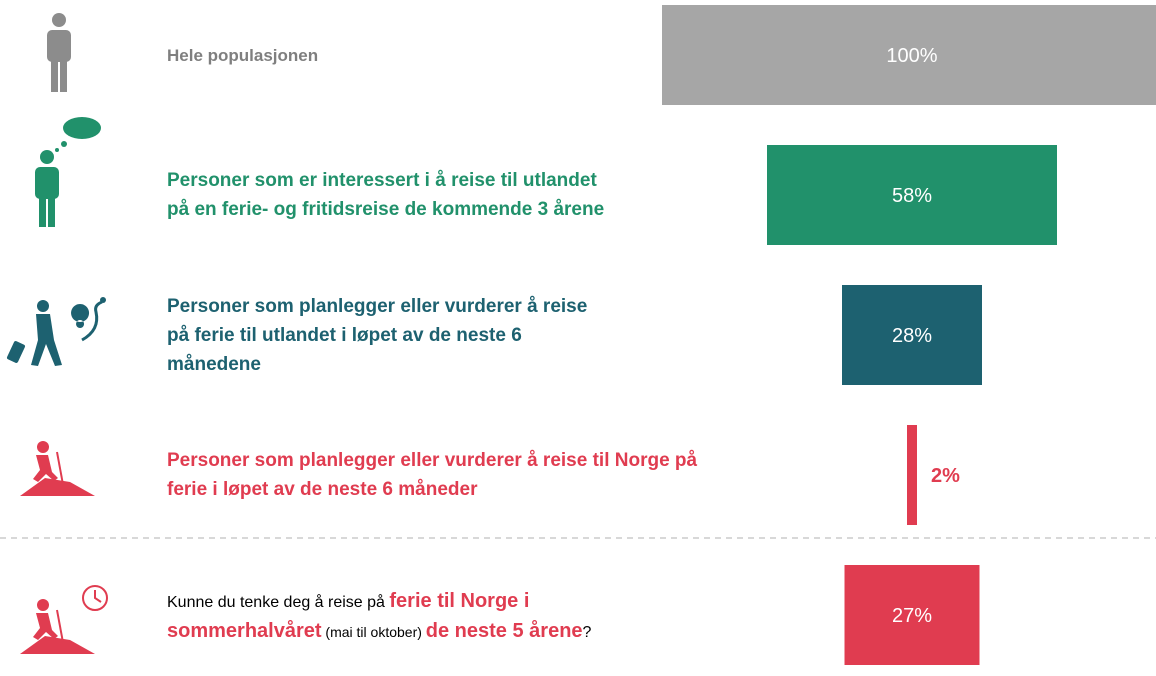  What do you see at coordinates (59, 52) in the screenshot?
I see `person-icon` at bounding box center [59, 52].